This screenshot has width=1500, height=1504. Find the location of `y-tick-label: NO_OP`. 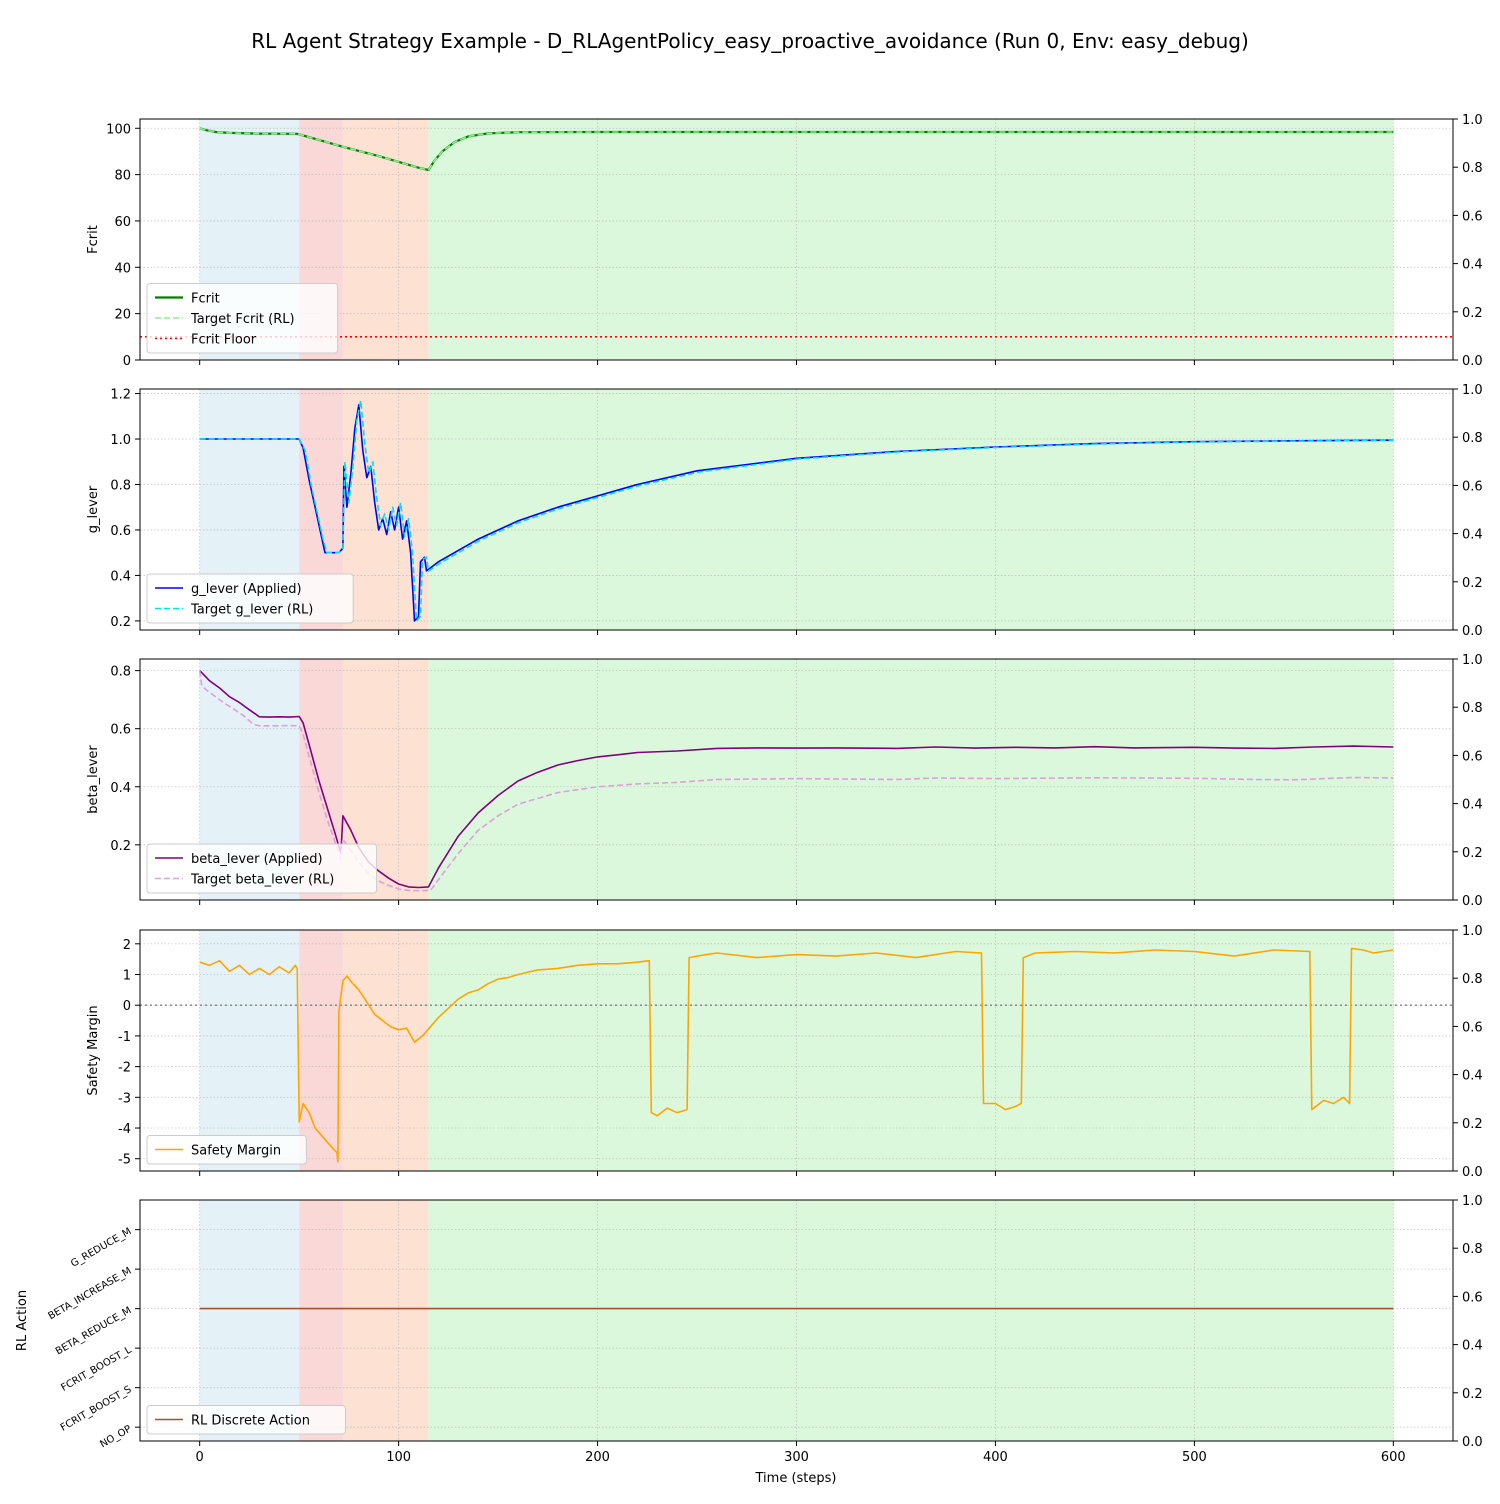

y-tick-label: NO_OP is located at coordinates (115, 1437).